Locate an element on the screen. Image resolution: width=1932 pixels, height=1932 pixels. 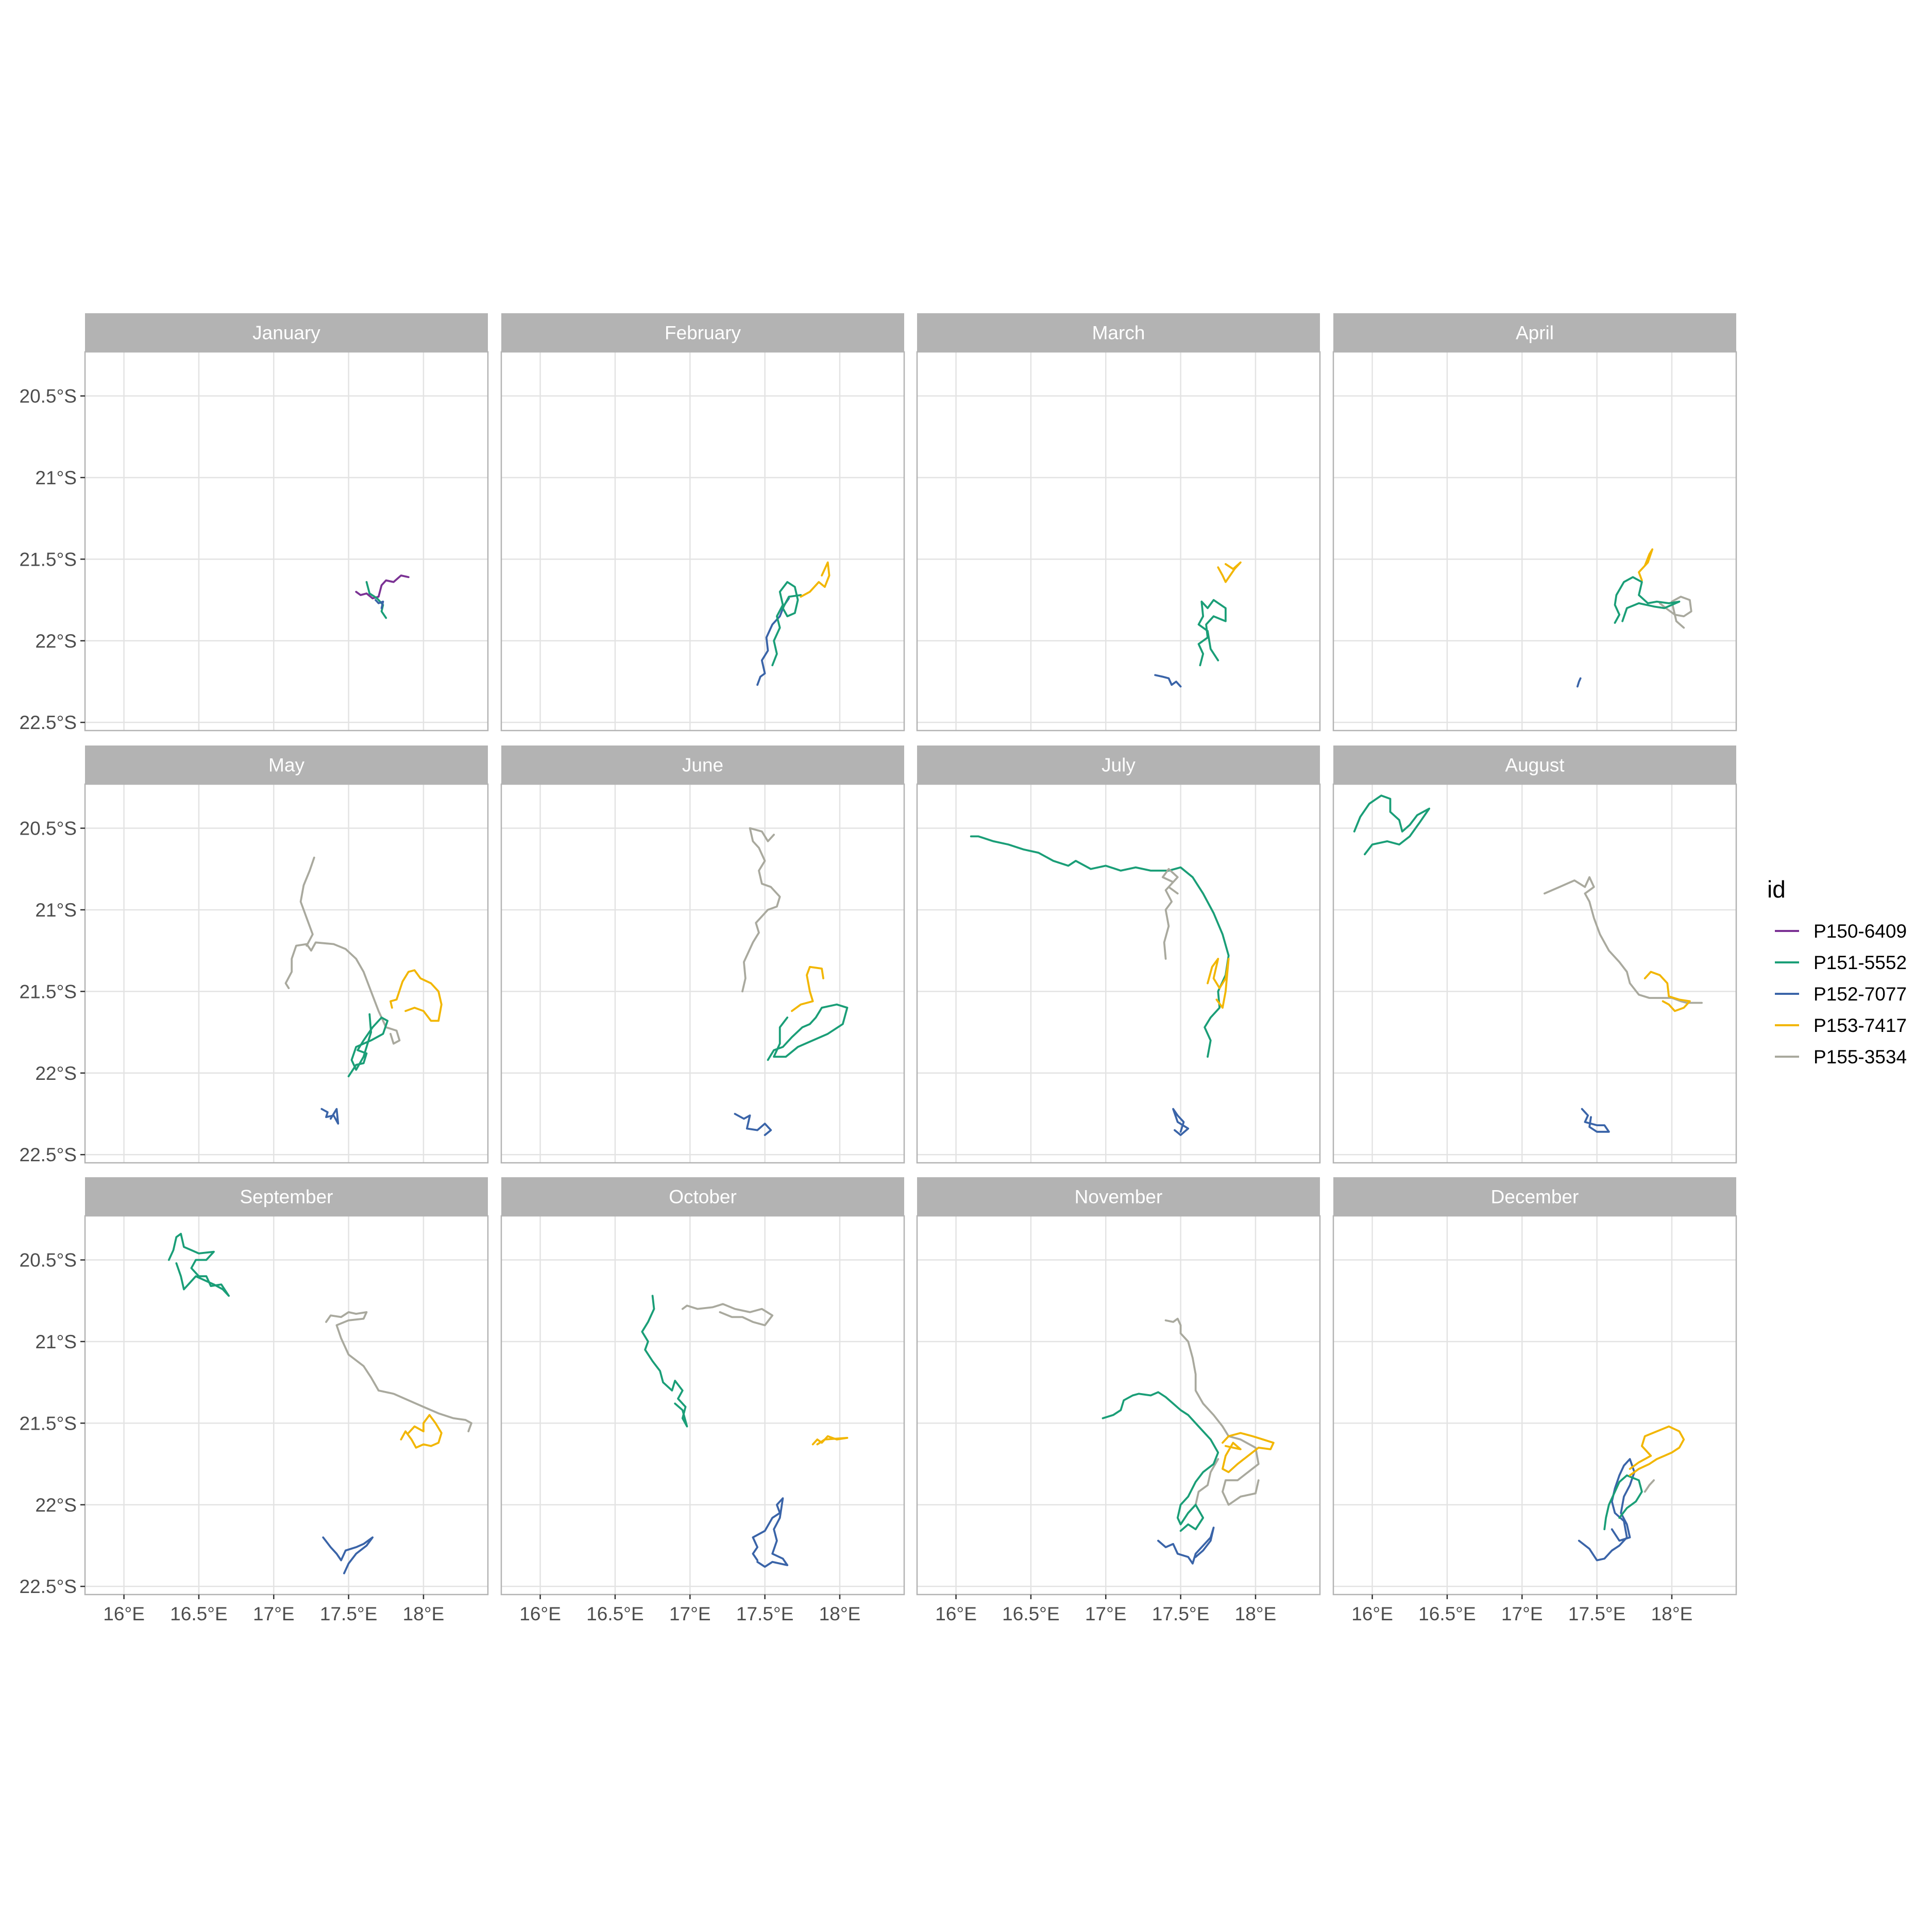
facet-panel-may: May 20.5°S 21°S 21.5°S 22°S 22.5°S is located at coordinates (254, 955).